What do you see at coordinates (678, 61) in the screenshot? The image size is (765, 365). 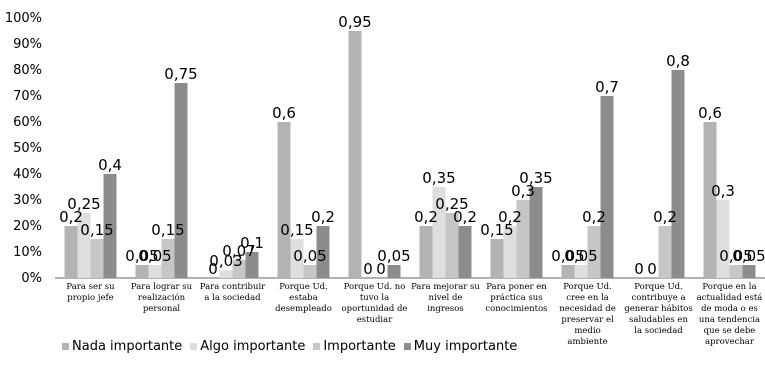 I see `data-label: 0,8` at bounding box center [678, 61].